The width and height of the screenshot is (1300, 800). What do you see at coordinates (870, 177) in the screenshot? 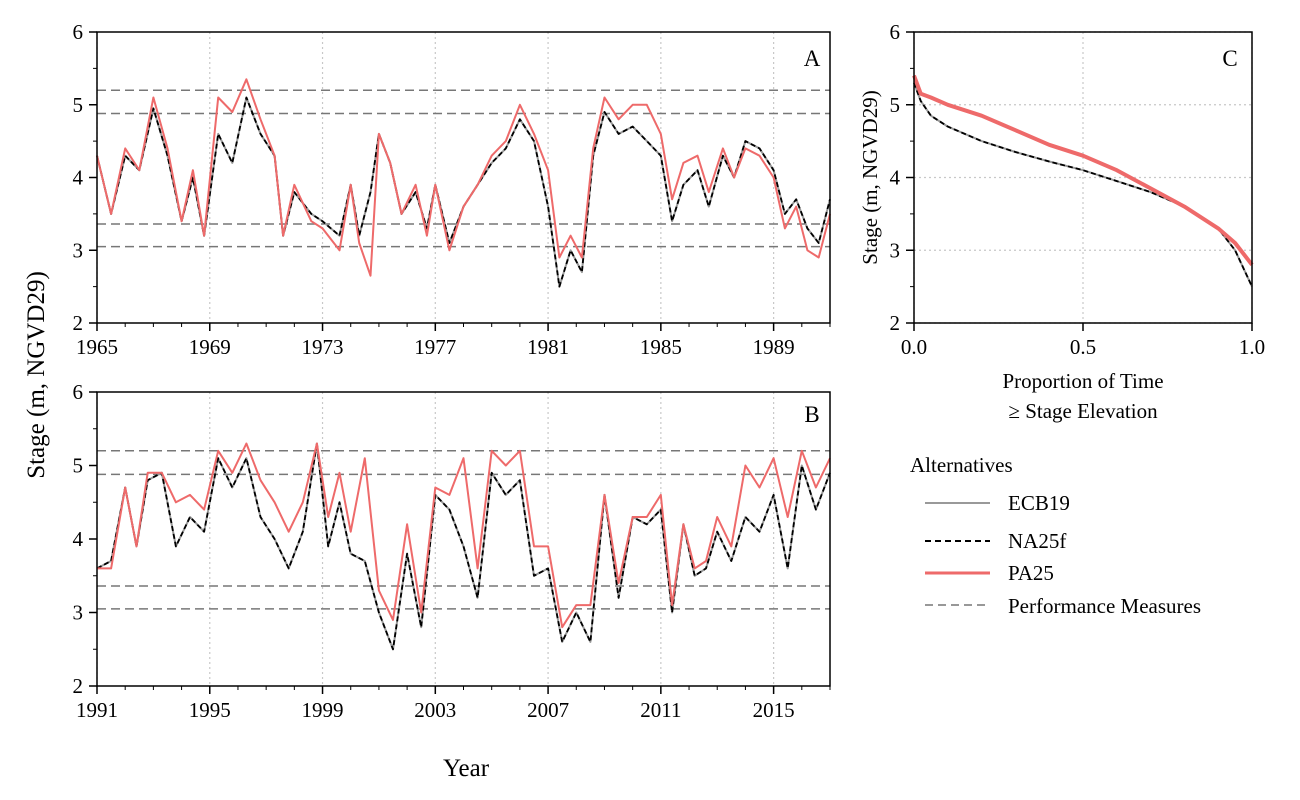
I see `panel-c-y-axis-title: Stage (m, NGVD29)` at bounding box center [870, 177].